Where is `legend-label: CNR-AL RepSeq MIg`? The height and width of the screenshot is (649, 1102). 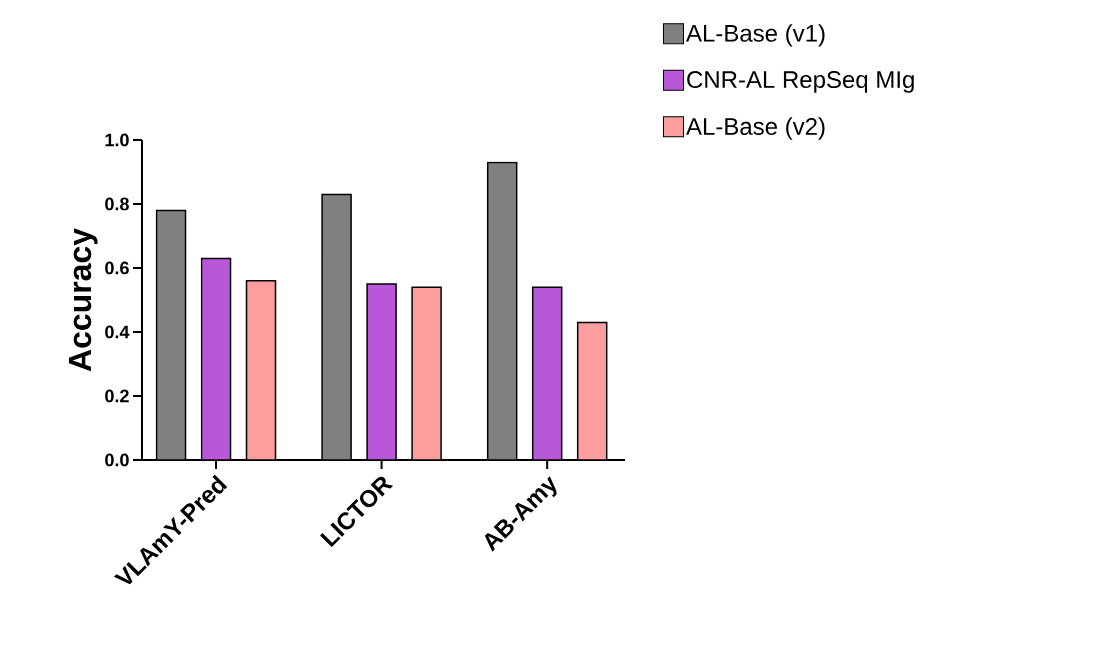 legend-label: CNR-AL RepSeq MIg is located at coordinates (800, 82).